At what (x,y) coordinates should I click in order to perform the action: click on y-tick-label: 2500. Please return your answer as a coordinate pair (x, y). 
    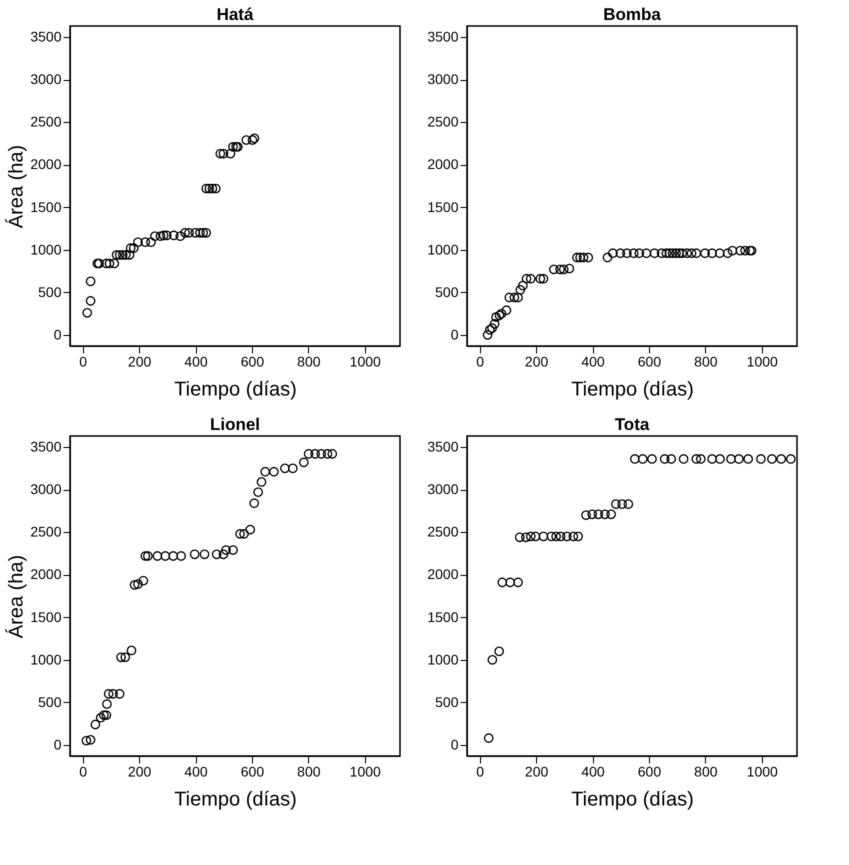
    Looking at the image, I should click on (443, 532).